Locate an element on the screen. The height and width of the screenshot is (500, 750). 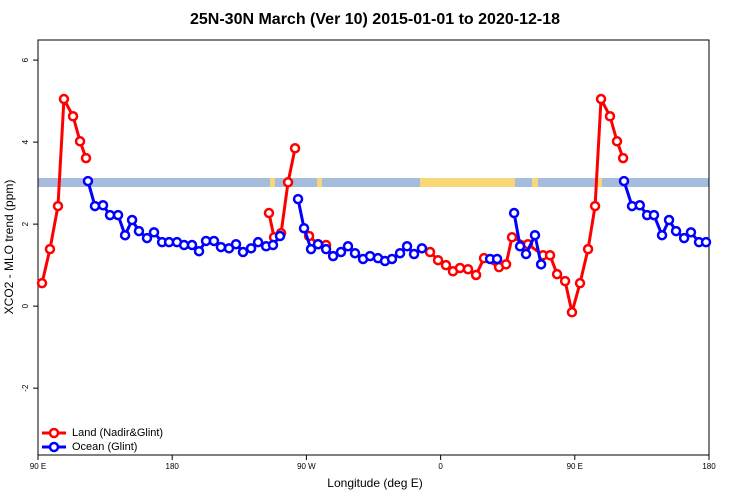
ocean-band is located at coordinates (373, 182).